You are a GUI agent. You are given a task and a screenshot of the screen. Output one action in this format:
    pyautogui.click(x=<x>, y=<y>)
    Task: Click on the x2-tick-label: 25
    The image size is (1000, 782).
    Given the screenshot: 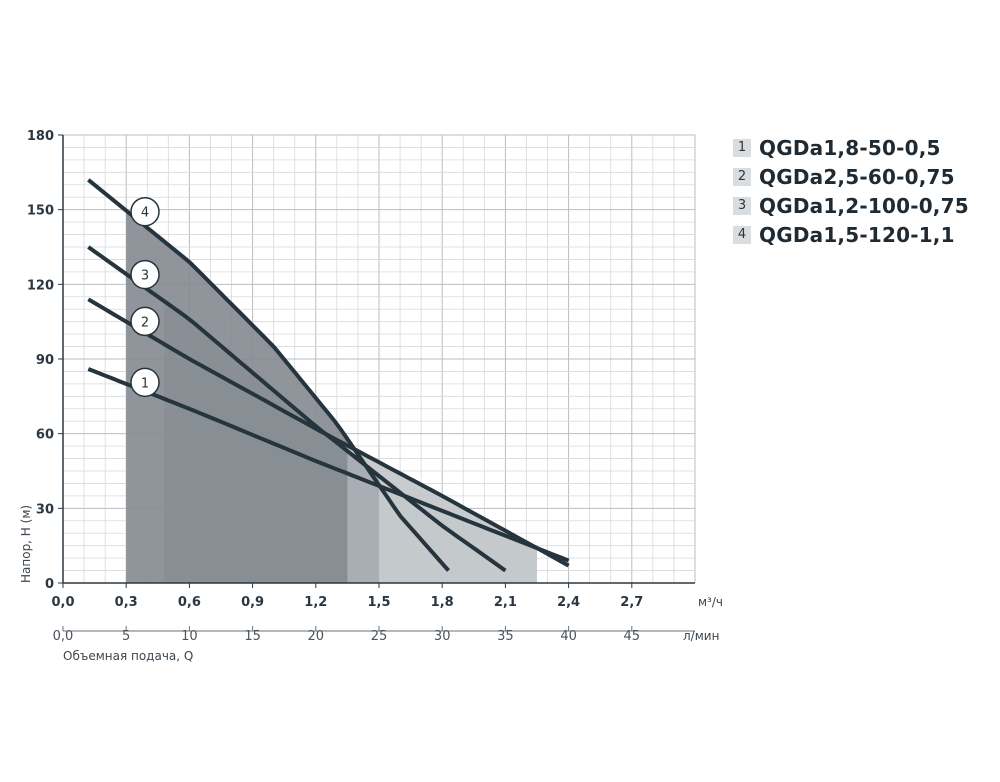 What is the action you would take?
    pyautogui.click(x=379, y=636)
    